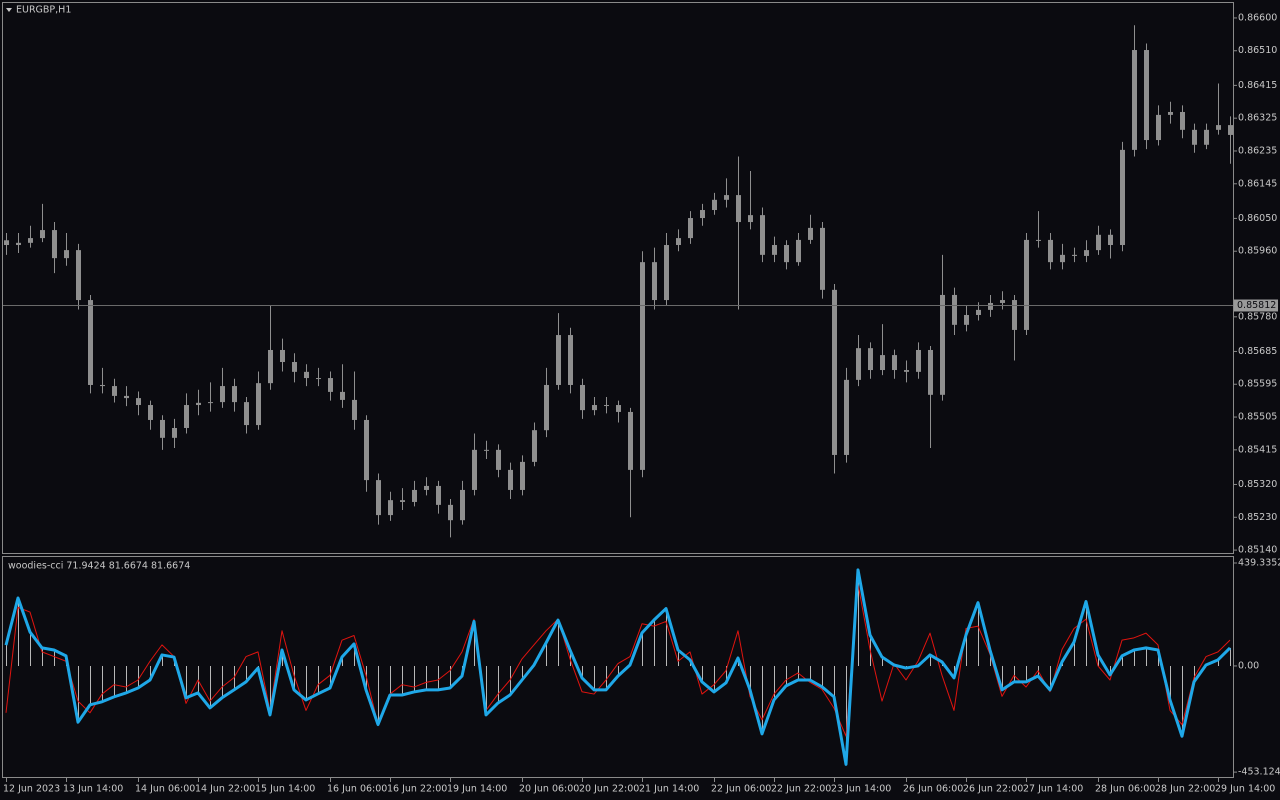 This screenshot has width=1280, height=800. What do you see at coordinates (357, 789) in the screenshot?
I see `x-tick-label: 16 Jun 06:00` at bounding box center [357, 789].